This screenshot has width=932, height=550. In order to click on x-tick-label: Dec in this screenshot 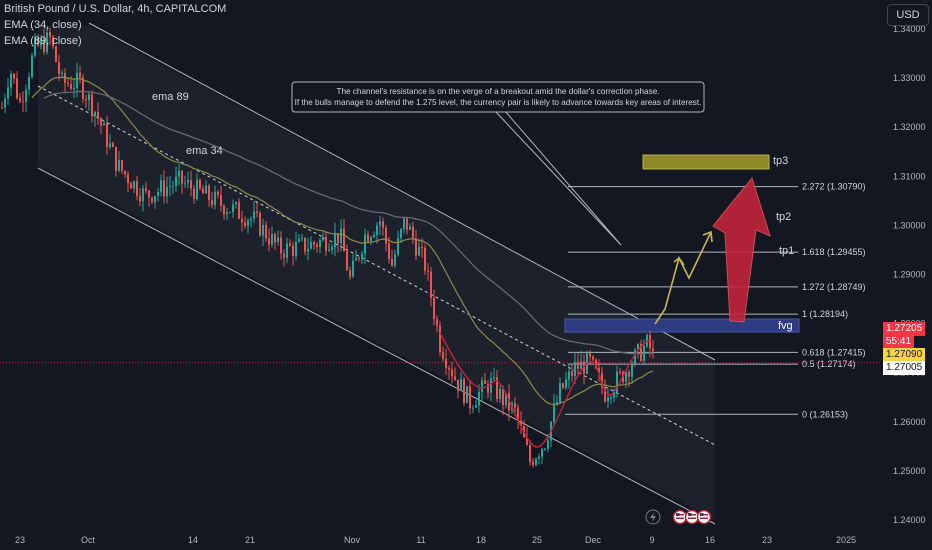, I will do `click(593, 540)`.